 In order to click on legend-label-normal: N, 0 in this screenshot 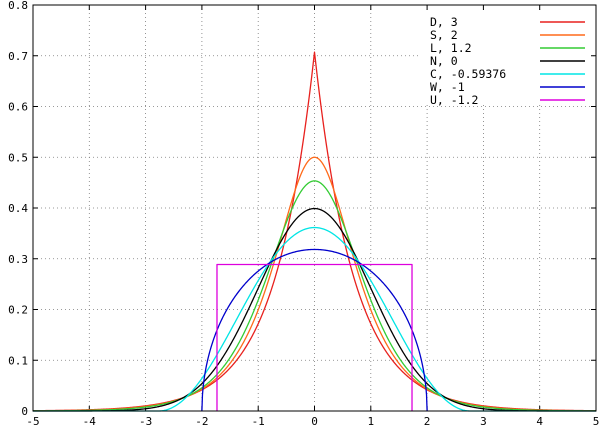, I will do `click(444, 61)`.